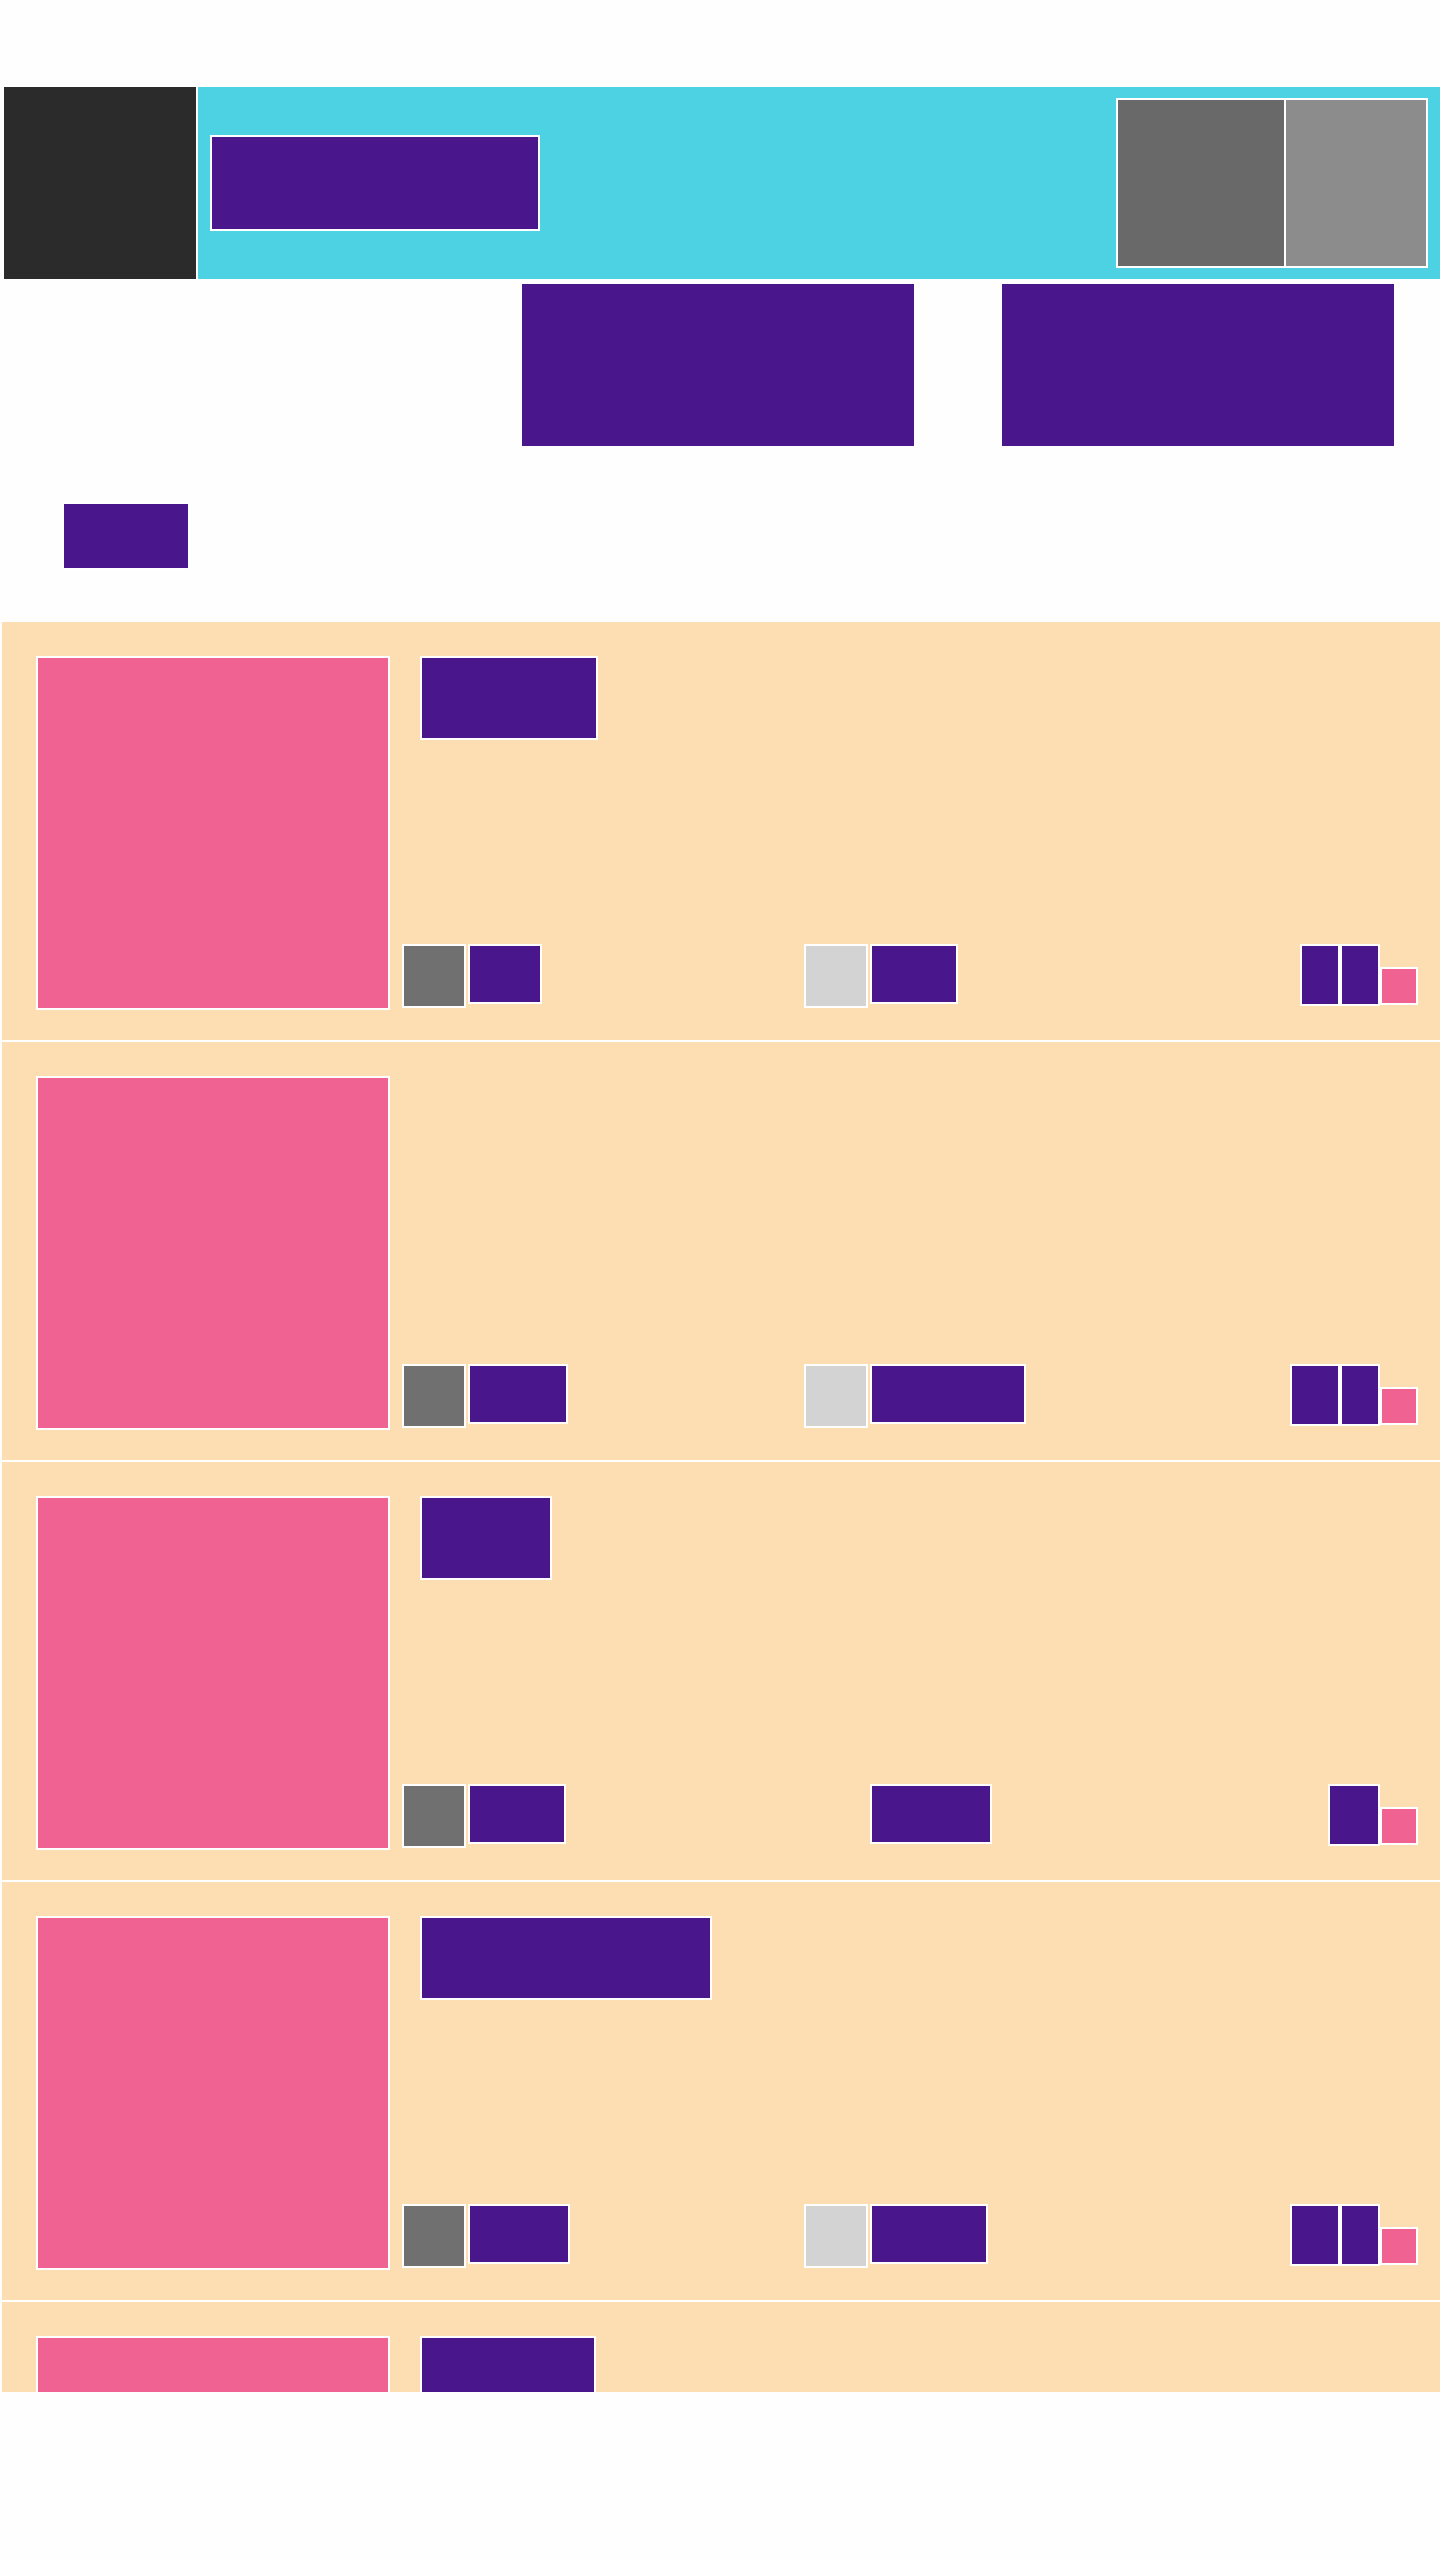 The image size is (1440, 2560). Describe the element at coordinates (1356, 183) in the screenshot. I see `action-2-icon` at that location.